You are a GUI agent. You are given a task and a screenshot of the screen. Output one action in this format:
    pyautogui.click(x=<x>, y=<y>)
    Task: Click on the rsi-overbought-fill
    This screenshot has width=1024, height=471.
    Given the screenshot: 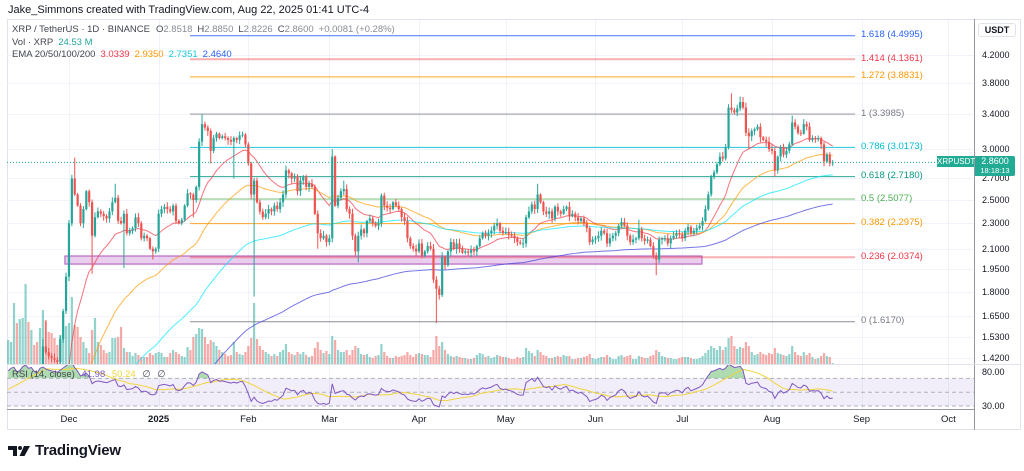 What is the action you would take?
    pyautogui.click(x=376, y=372)
    